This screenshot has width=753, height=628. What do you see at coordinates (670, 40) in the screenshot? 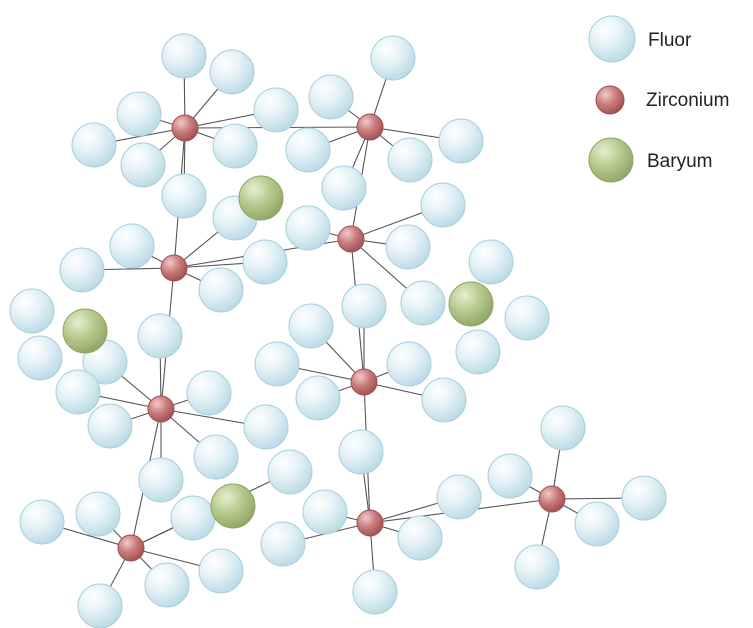
I see `legend-fluor-label: Fluor` at bounding box center [670, 40].